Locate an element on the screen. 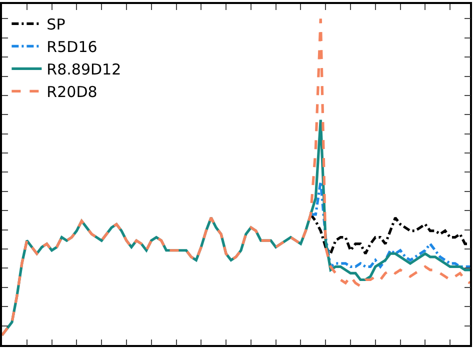 The width and height of the screenshot is (474, 355). legend-label: R8.89D12 is located at coordinates (84, 69).